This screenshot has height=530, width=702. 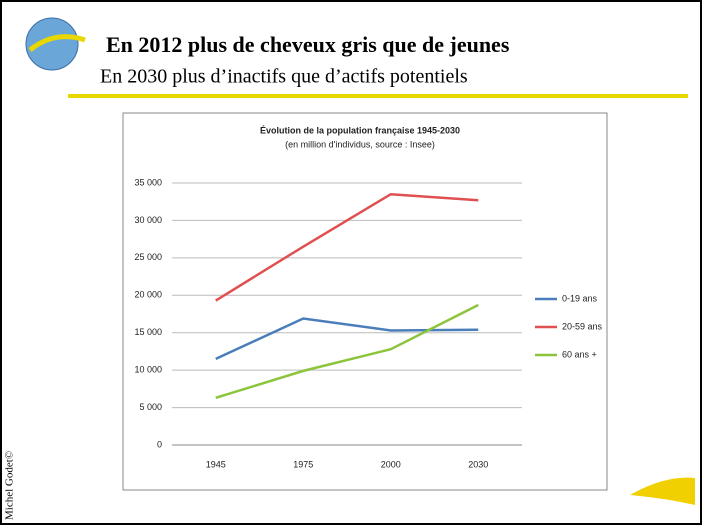 I want to click on y-tick-label: 20 000, so click(x=148, y=295).